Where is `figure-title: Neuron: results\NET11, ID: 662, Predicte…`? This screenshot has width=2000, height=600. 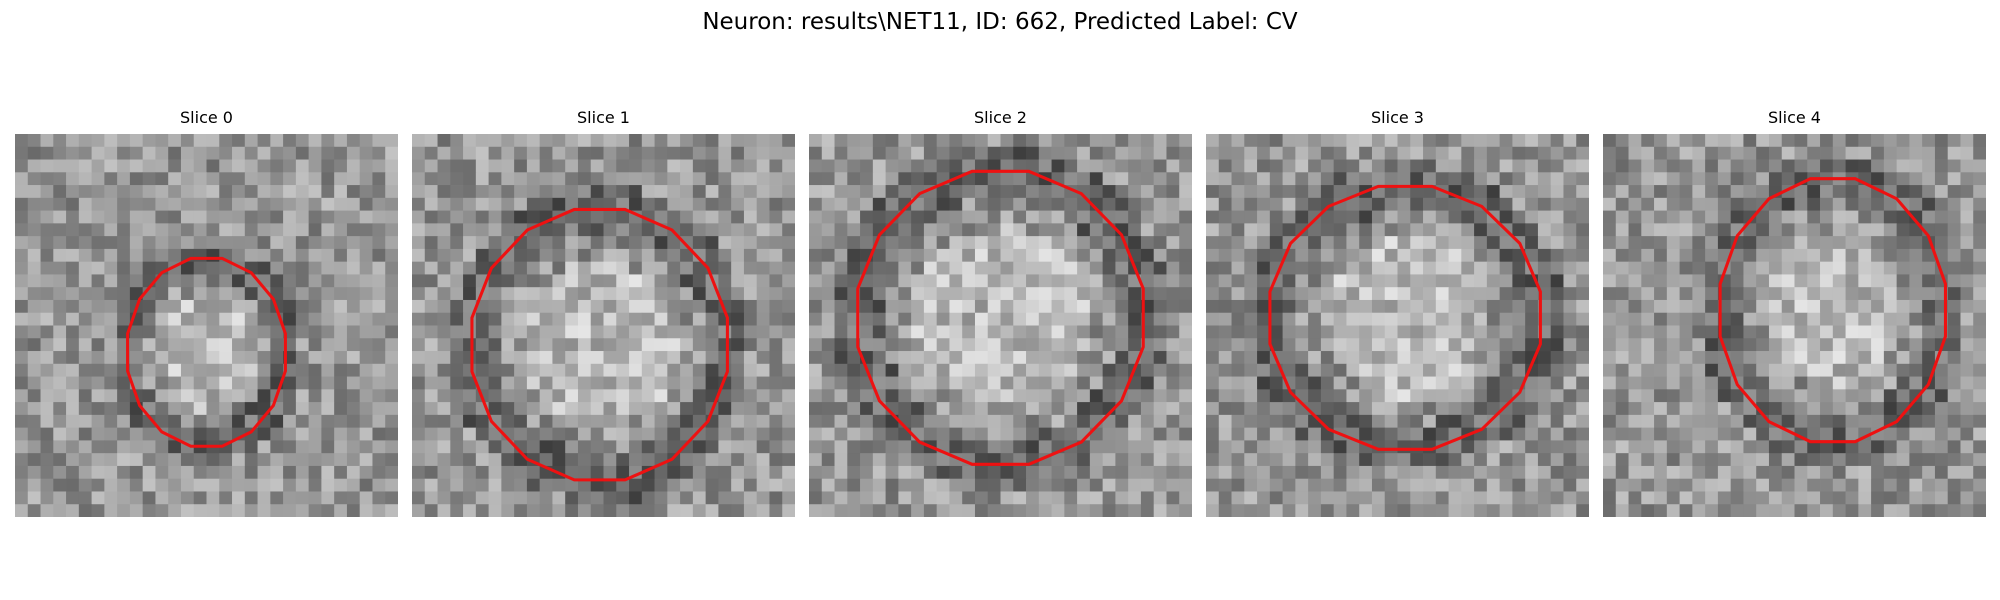
figure-title: Neuron: results\NET11, ID: 662, Predicte… is located at coordinates (1000, 22).